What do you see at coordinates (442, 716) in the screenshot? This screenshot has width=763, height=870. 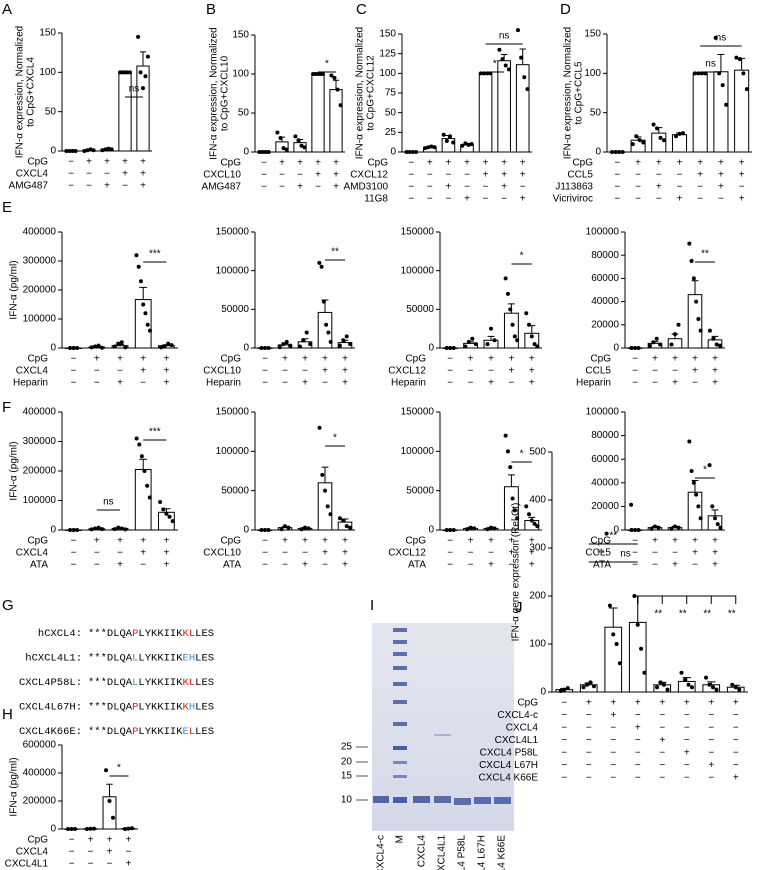 I see `gel-bands` at bounding box center [442, 716].